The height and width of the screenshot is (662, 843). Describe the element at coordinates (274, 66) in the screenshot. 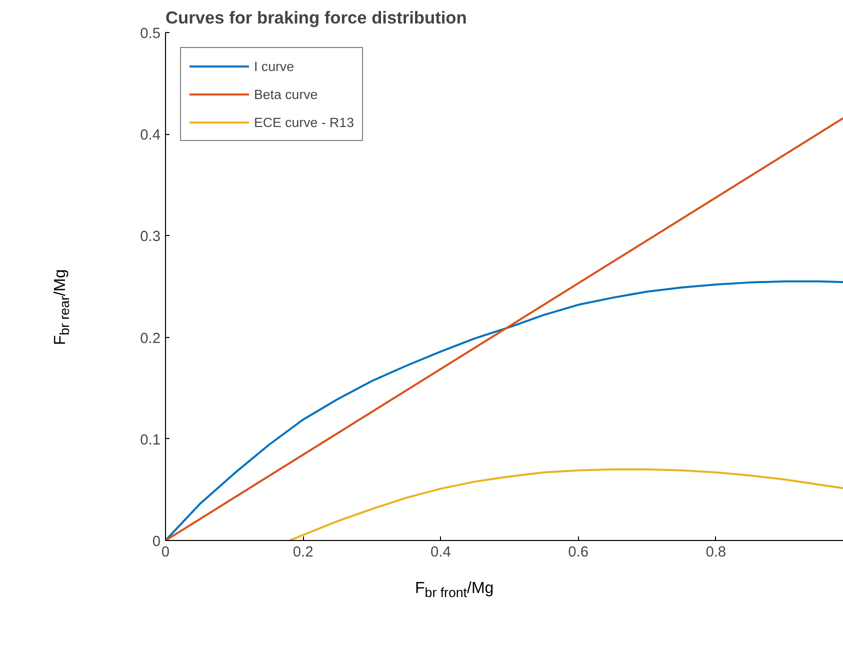

I see `legend-label: I curve` at that location.